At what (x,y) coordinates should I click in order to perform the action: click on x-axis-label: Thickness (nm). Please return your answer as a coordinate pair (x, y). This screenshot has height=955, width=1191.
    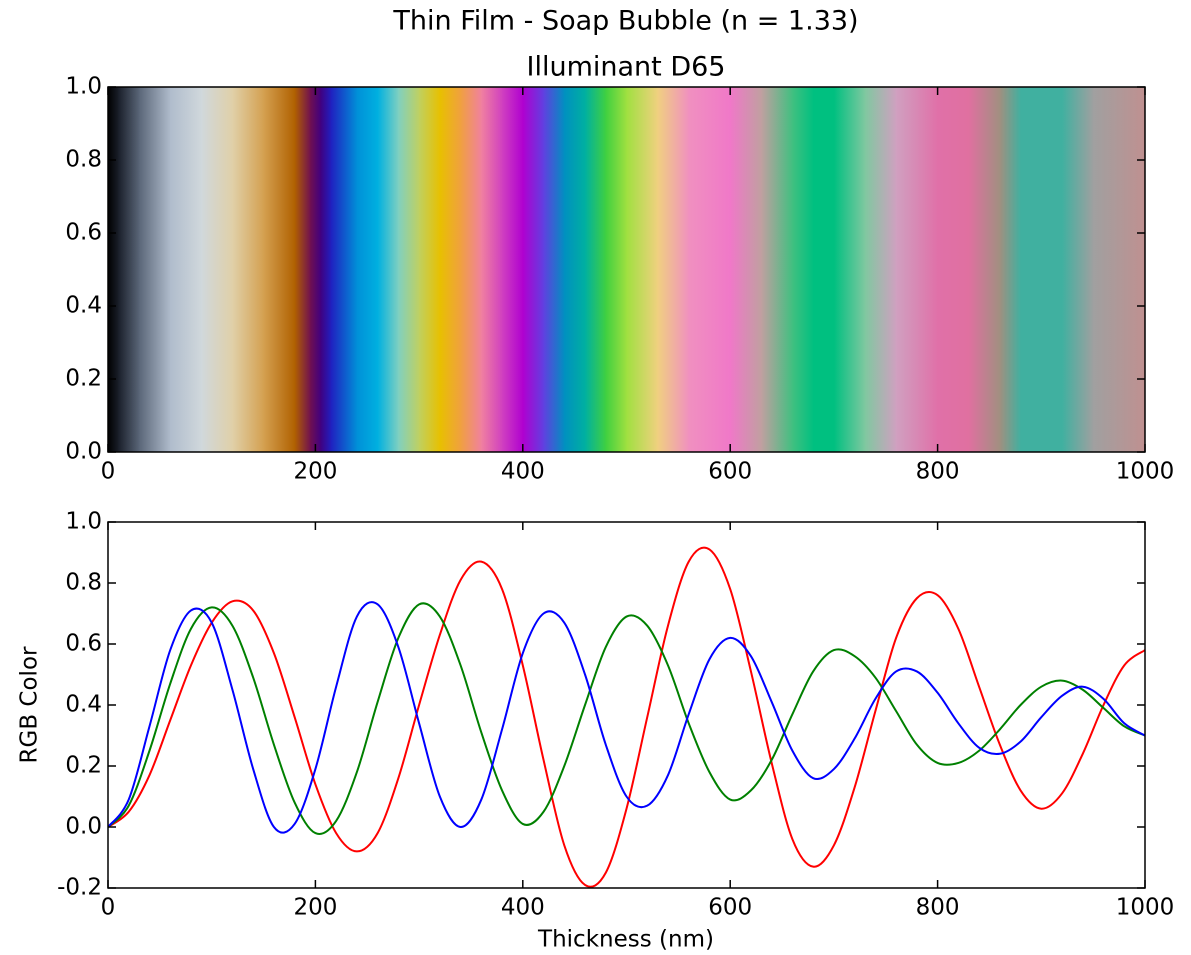
    Looking at the image, I should click on (625, 940).